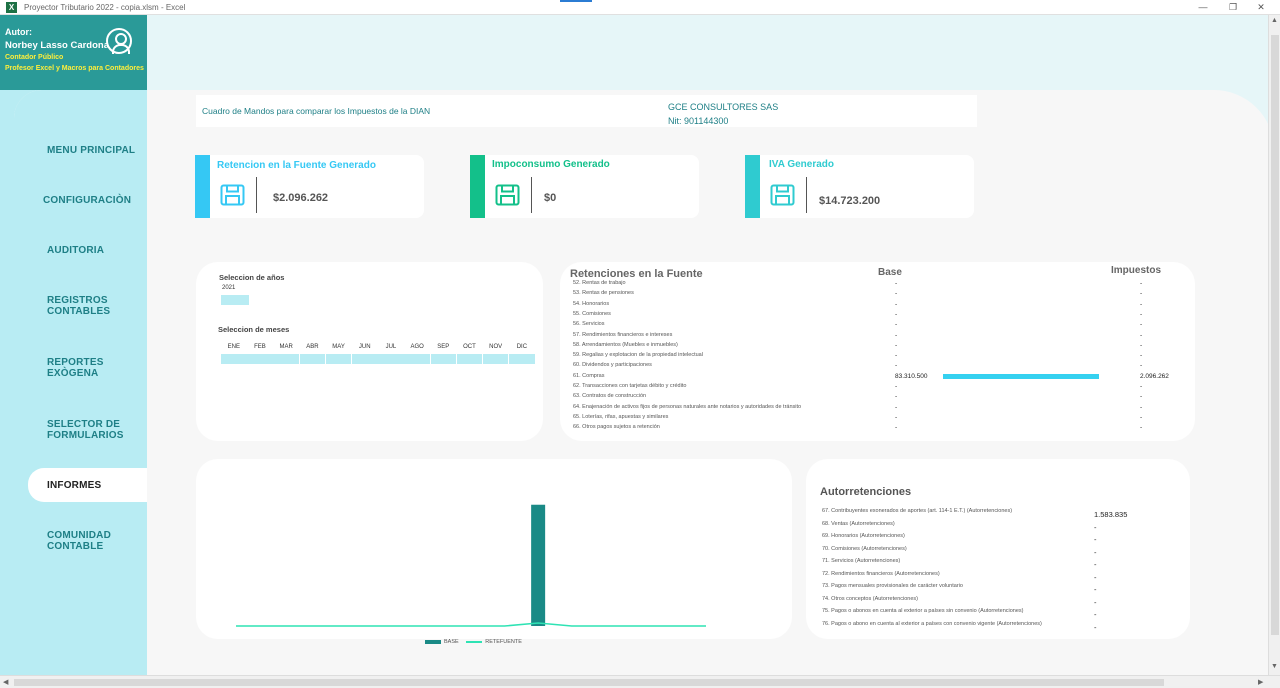 The height and width of the screenshot is (688, 1280). What do you see at coordinates (301, 198) in the screenshot?
I see `kpi-value: $2.096.262` at bounding box center [301, 198].